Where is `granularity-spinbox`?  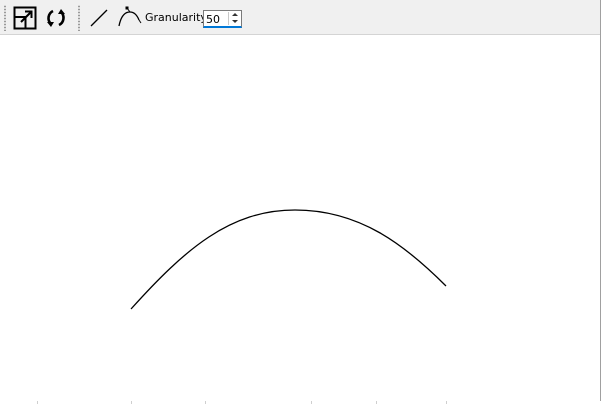 granularity-spinbox is located at coordinates (222, 19).